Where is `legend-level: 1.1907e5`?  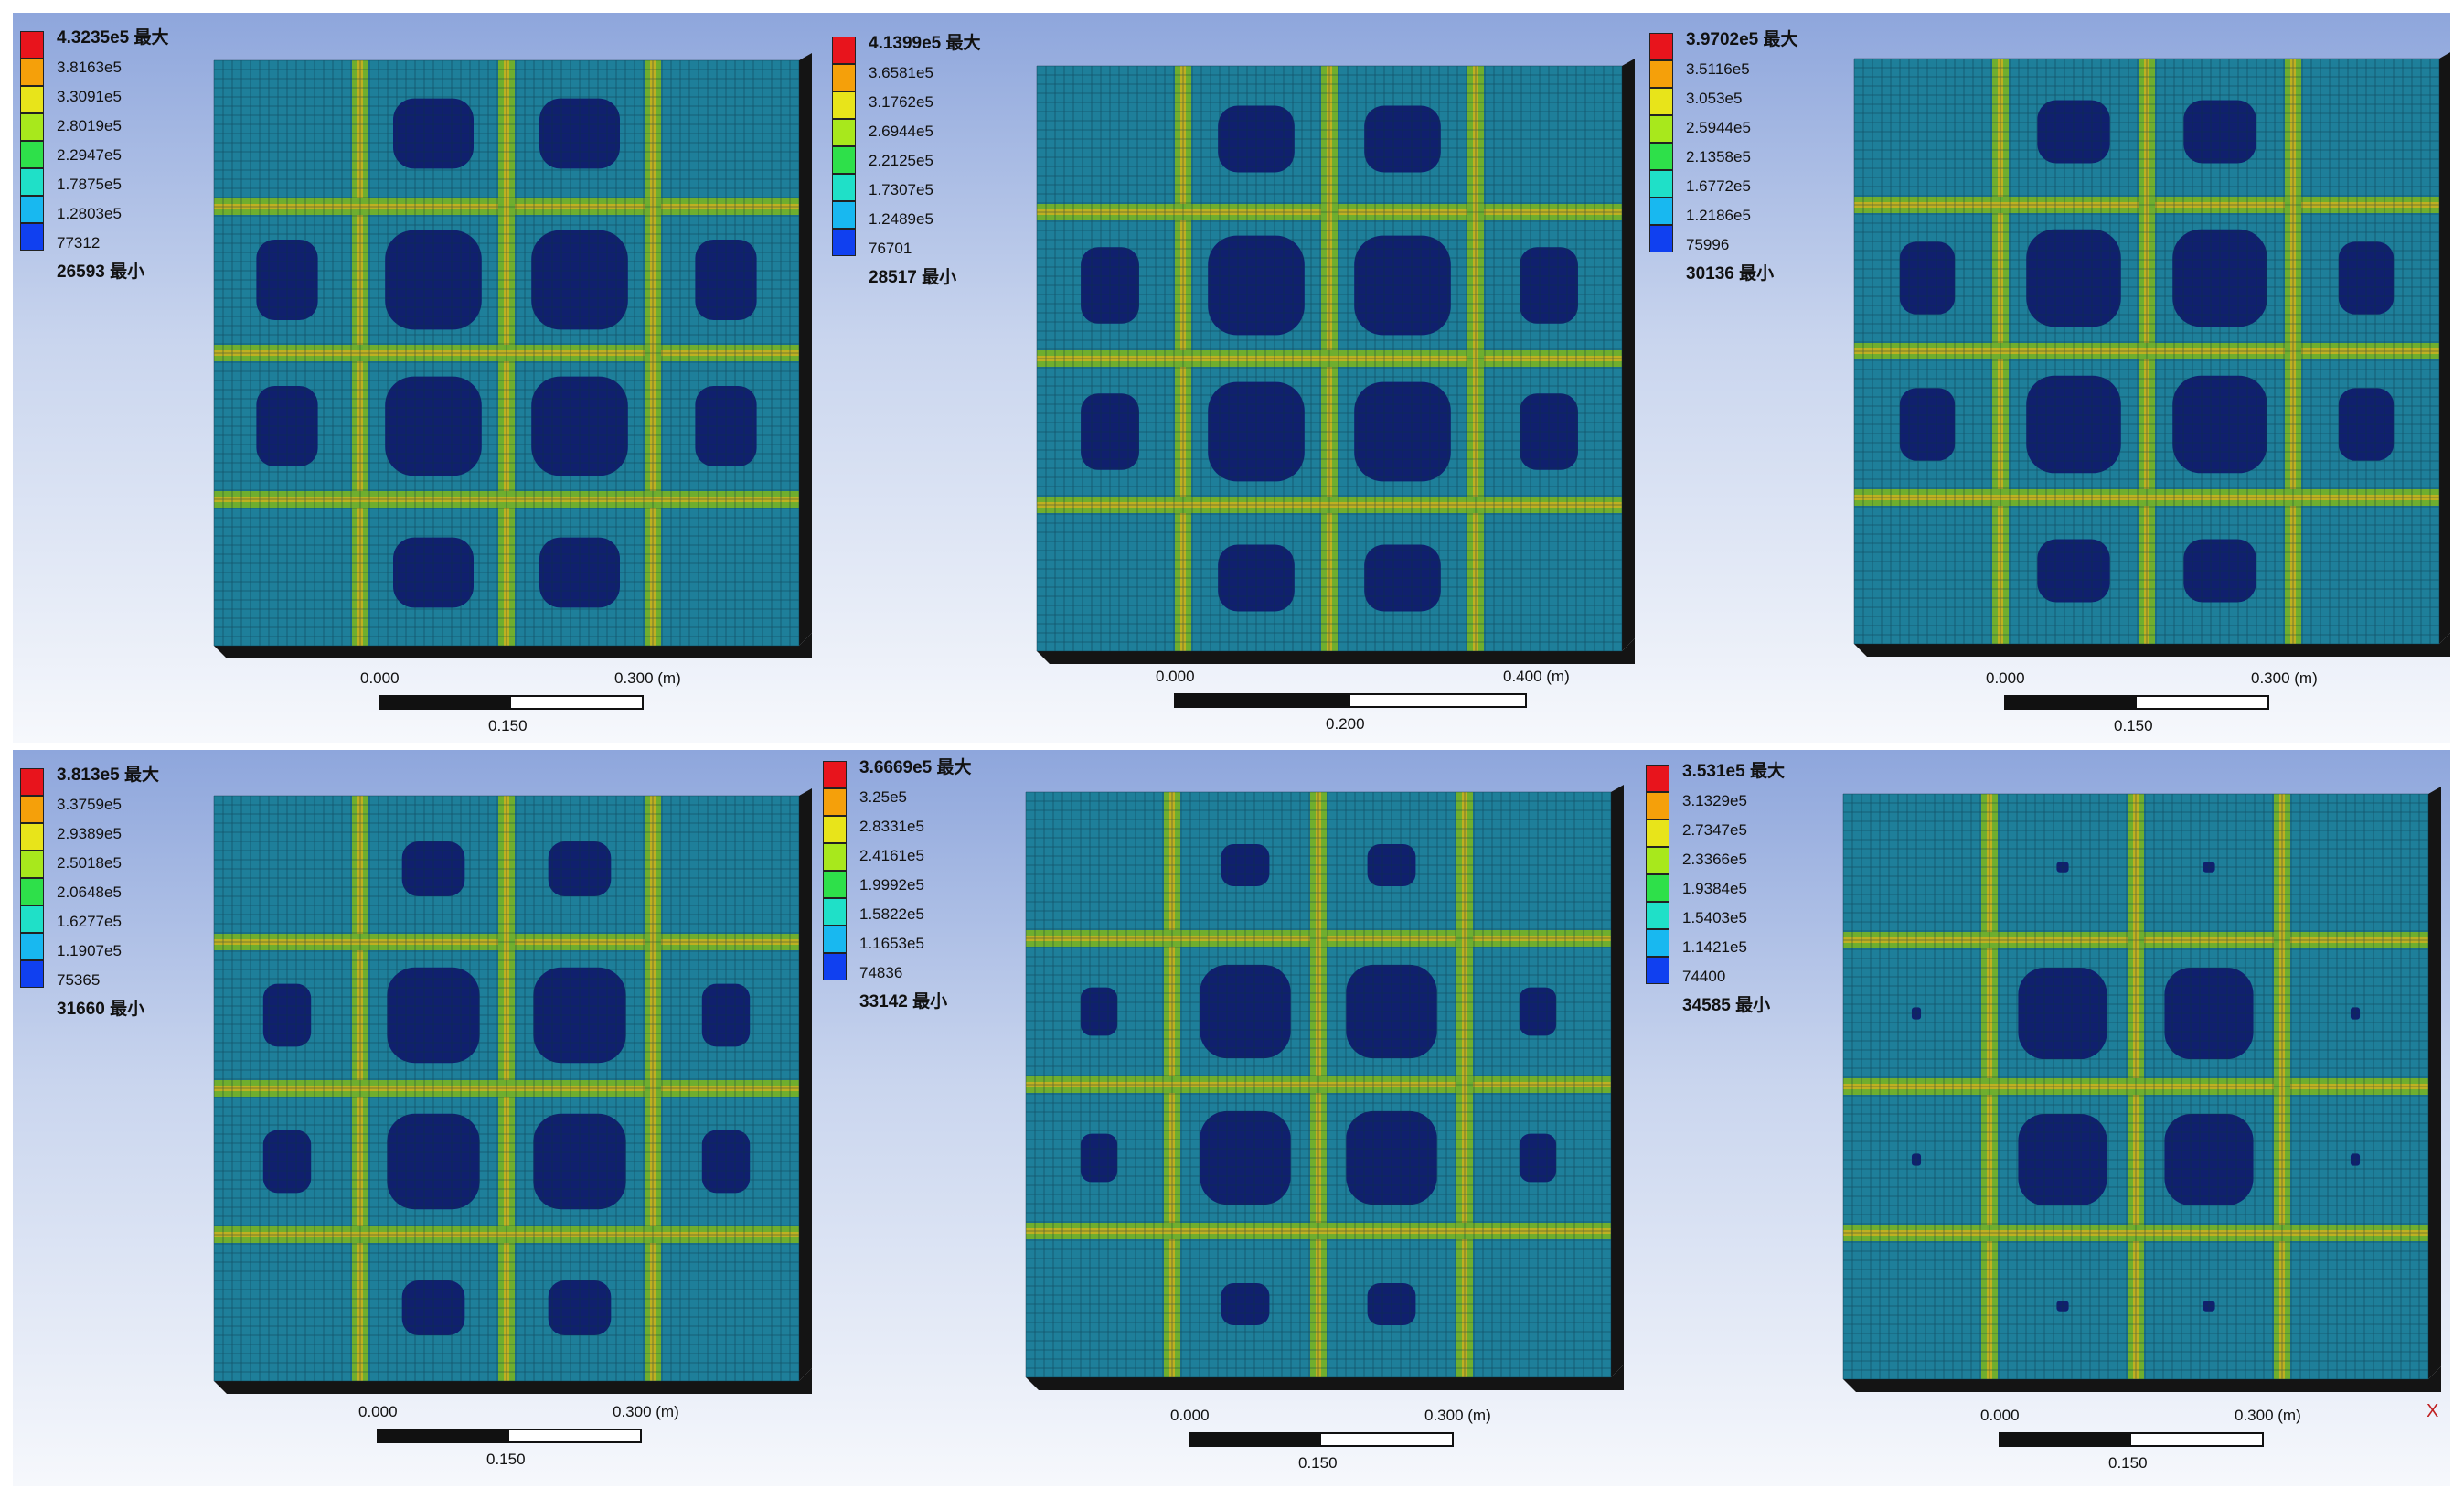 legend-level: 1.1907e5 is located at coordinates (89, 950).